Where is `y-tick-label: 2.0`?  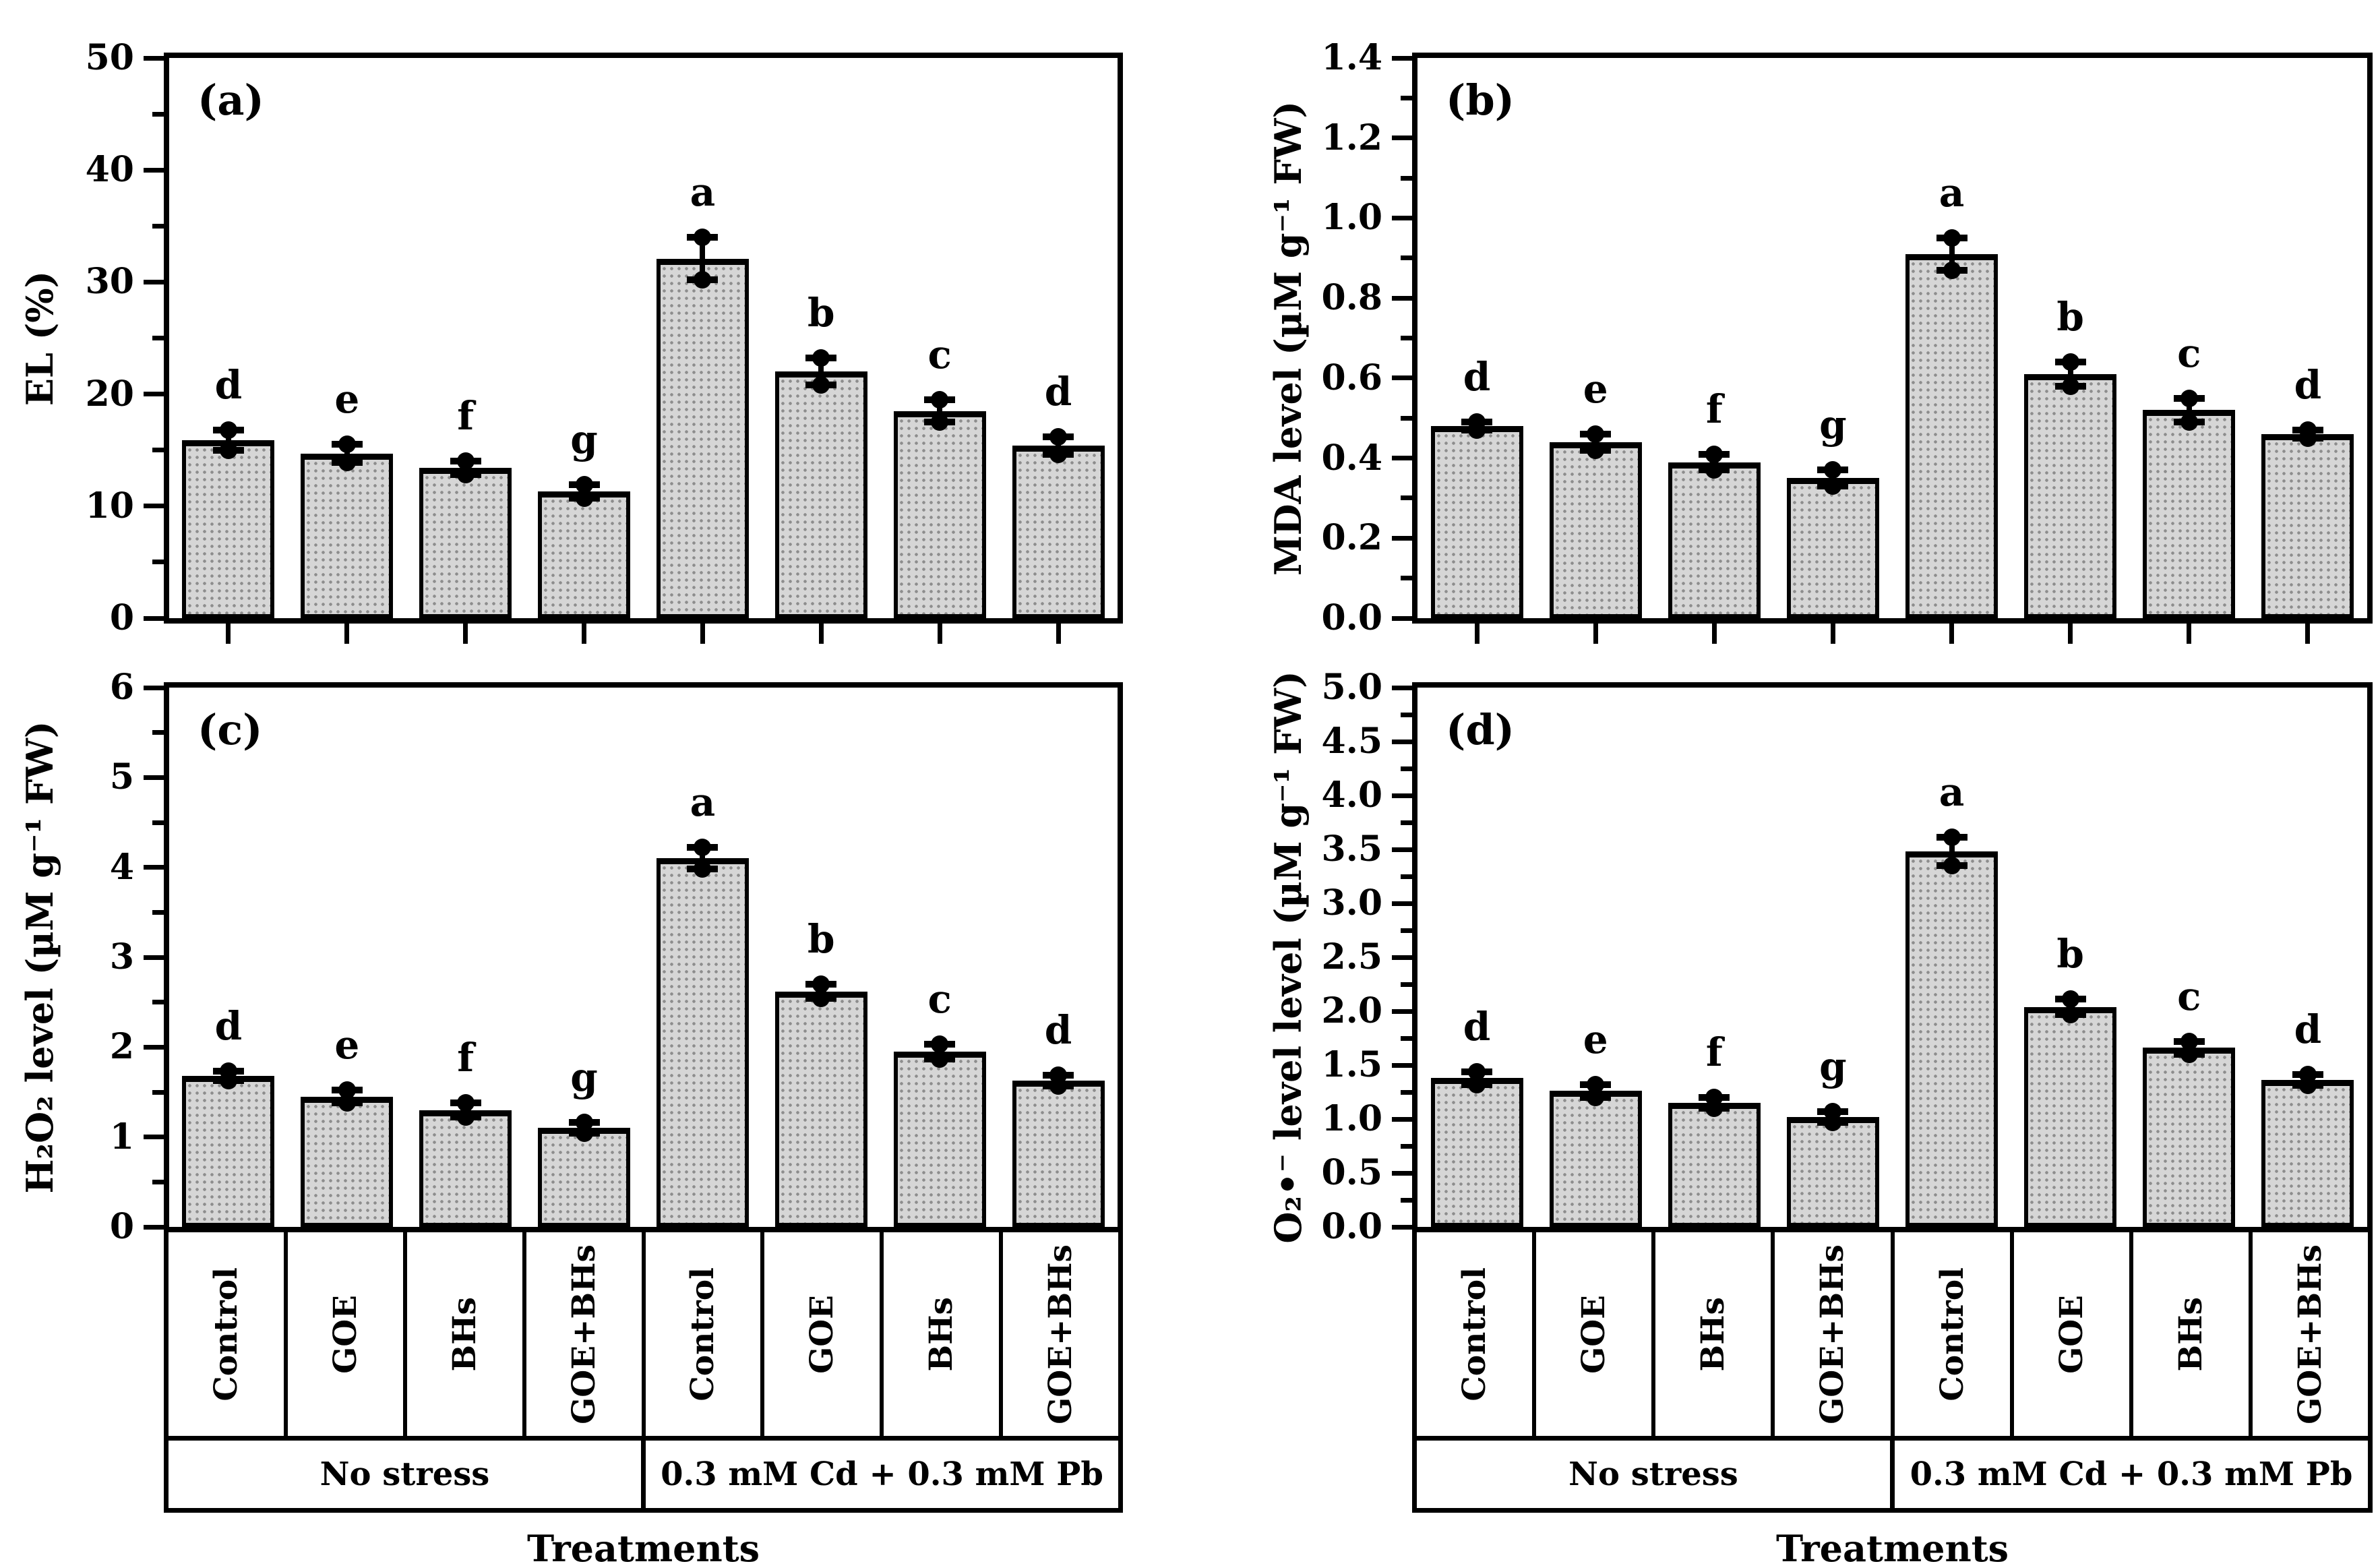
y-tick-label: 2.0 is located at coordinates (1351, 1010).